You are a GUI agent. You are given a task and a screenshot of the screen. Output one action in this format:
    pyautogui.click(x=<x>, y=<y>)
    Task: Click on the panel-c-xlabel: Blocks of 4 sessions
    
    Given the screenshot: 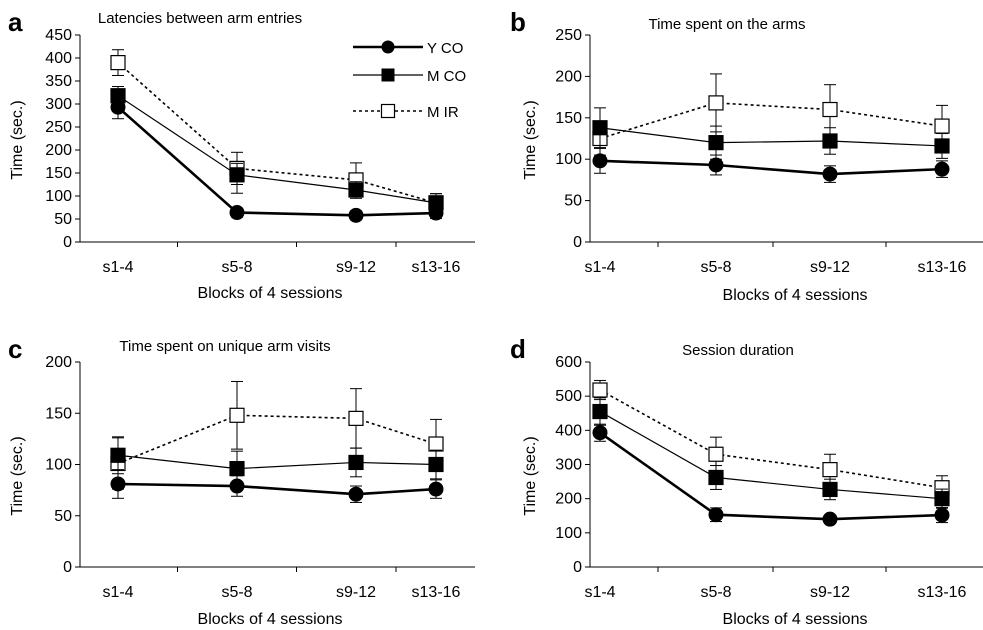 What is the action you would take?
    pyautogui.click(x=270, y=619)
    